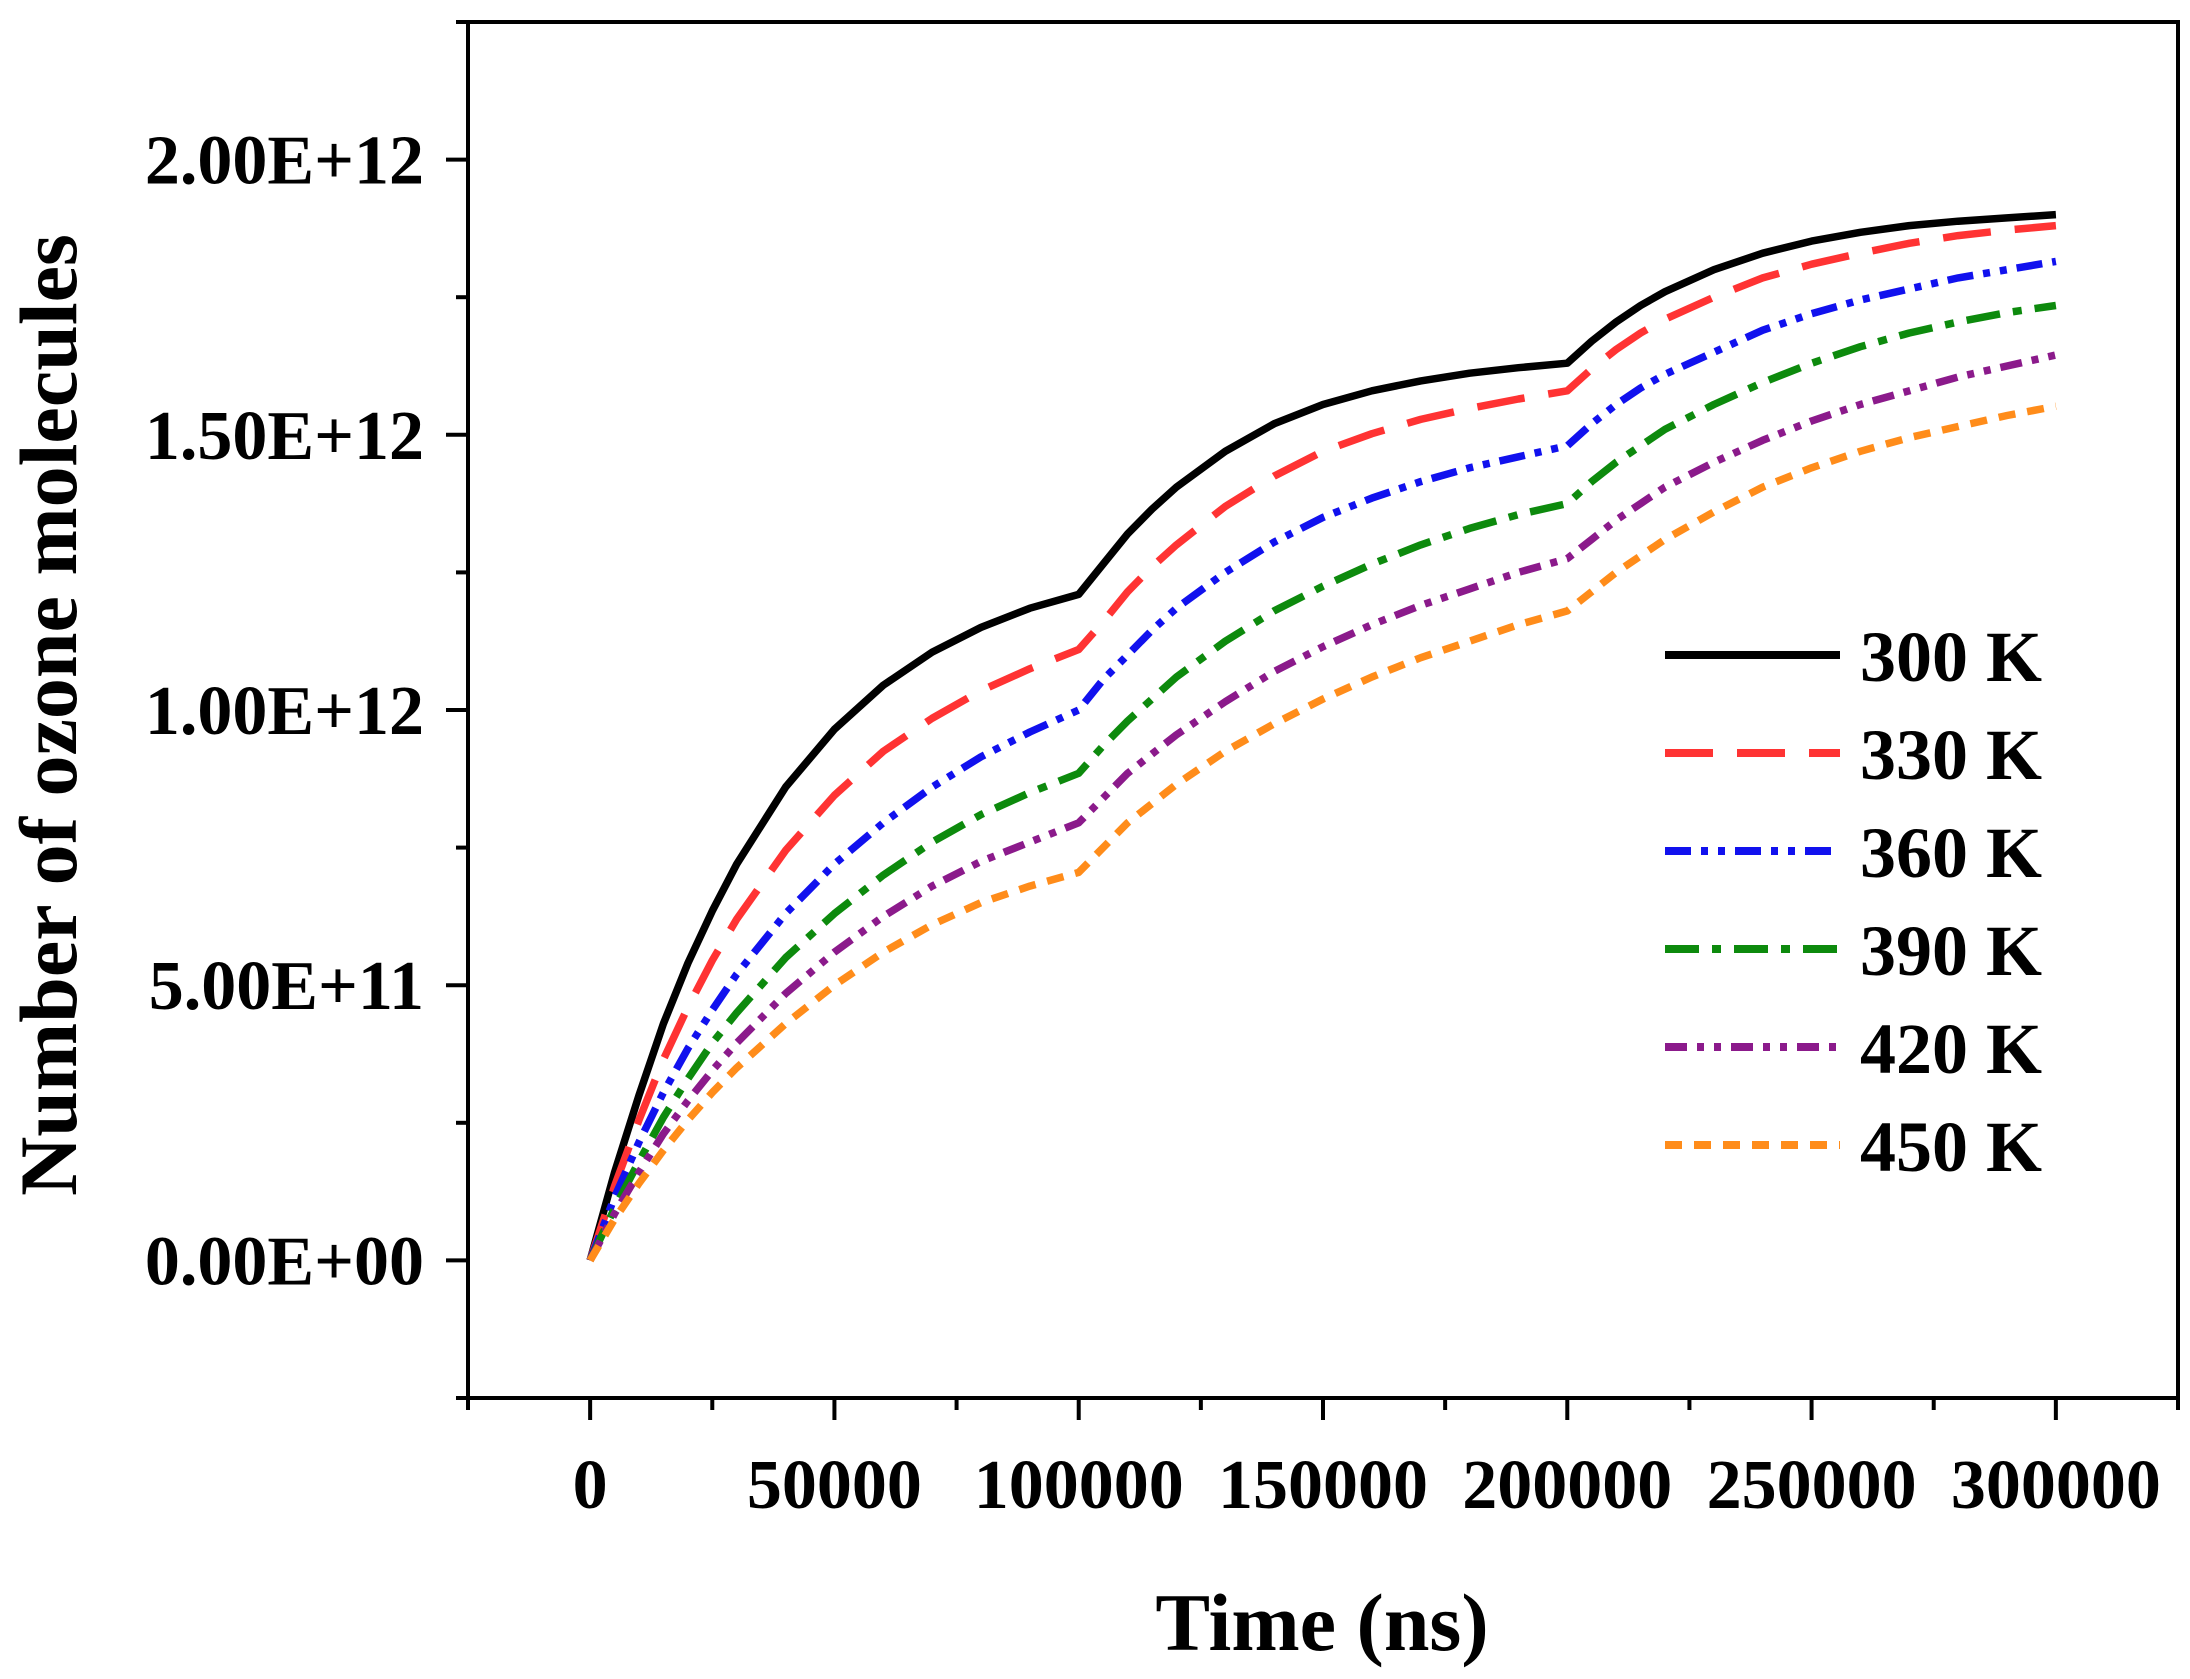  Describe the element at coordinates (1079, 1485) in the screenshot. I see `x-tick-label: 100000` at that location.